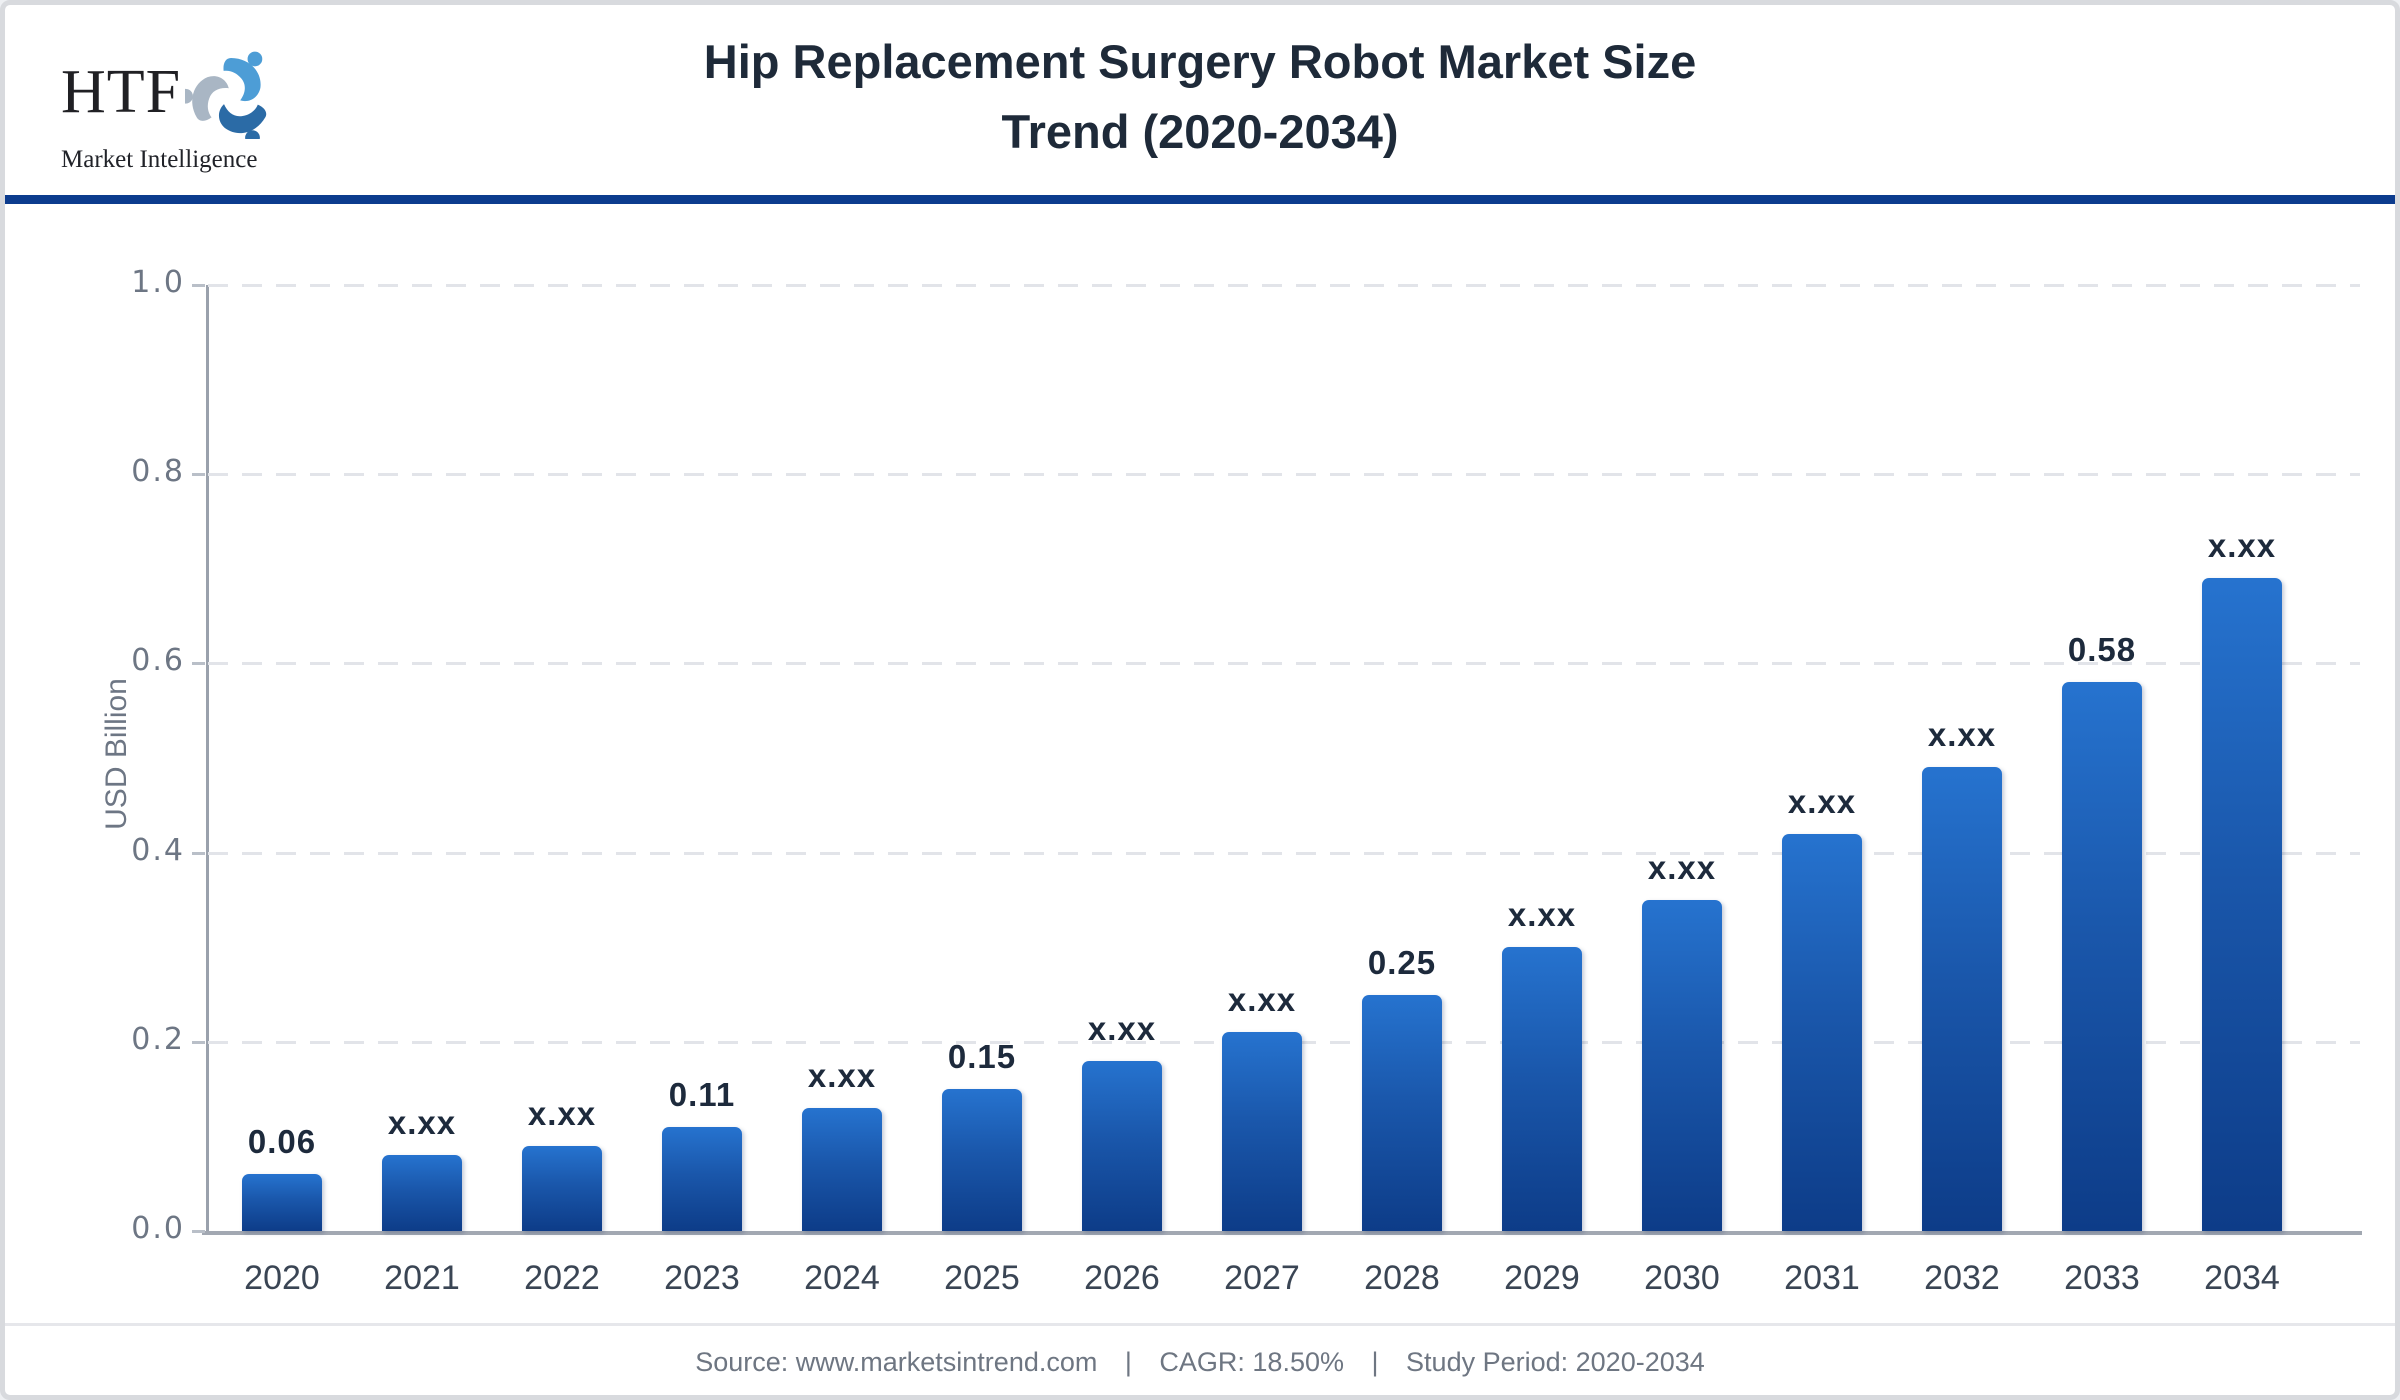  I want to click on bar-value-label: 0.15, so click(982, 1057).